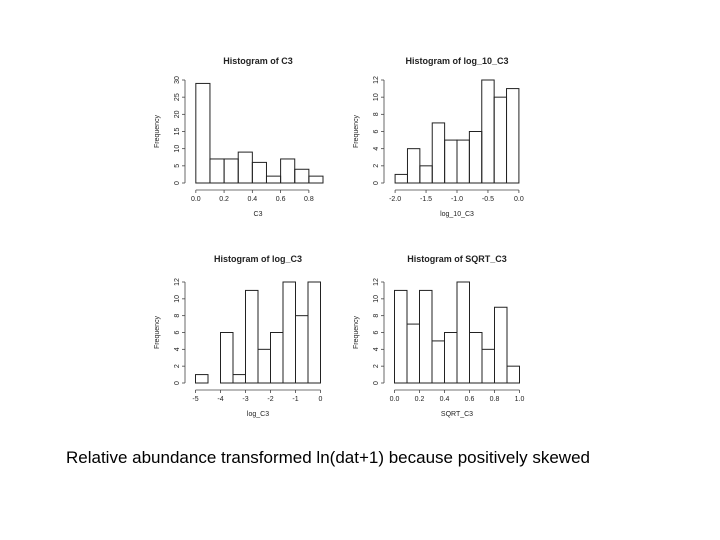  What do you see at coordinates (220, 399) in the screenshot?
I see `x-tick-label: -4` at bounding box center [220, 399].